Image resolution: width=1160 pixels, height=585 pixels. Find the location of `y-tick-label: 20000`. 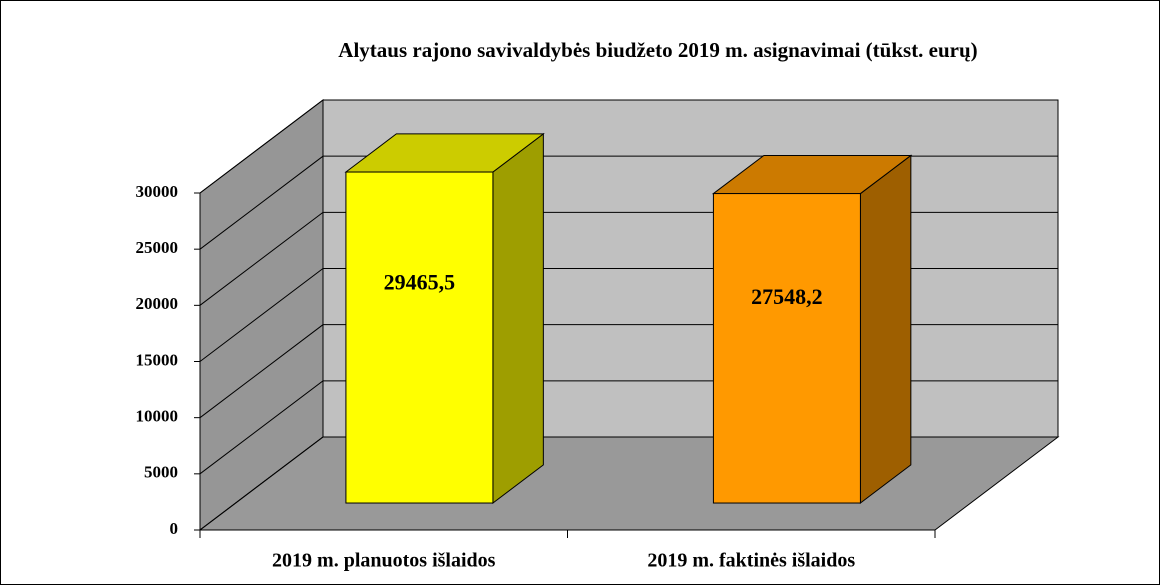

y-tick-label: 20000 is located at coordinates (157, 303).